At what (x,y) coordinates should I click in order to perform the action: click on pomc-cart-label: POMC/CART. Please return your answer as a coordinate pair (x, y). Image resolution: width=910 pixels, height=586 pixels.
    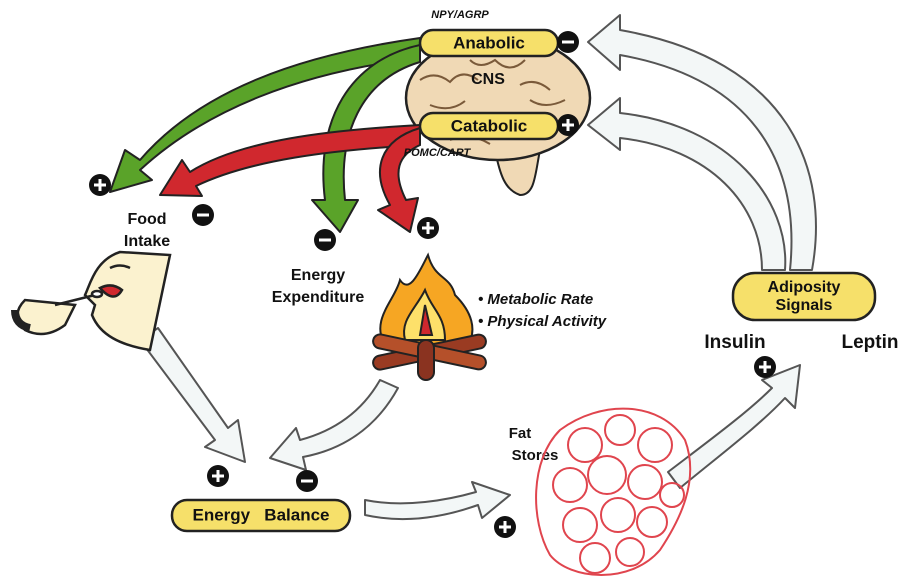
    Looking at the image, I should click on (438, 153).